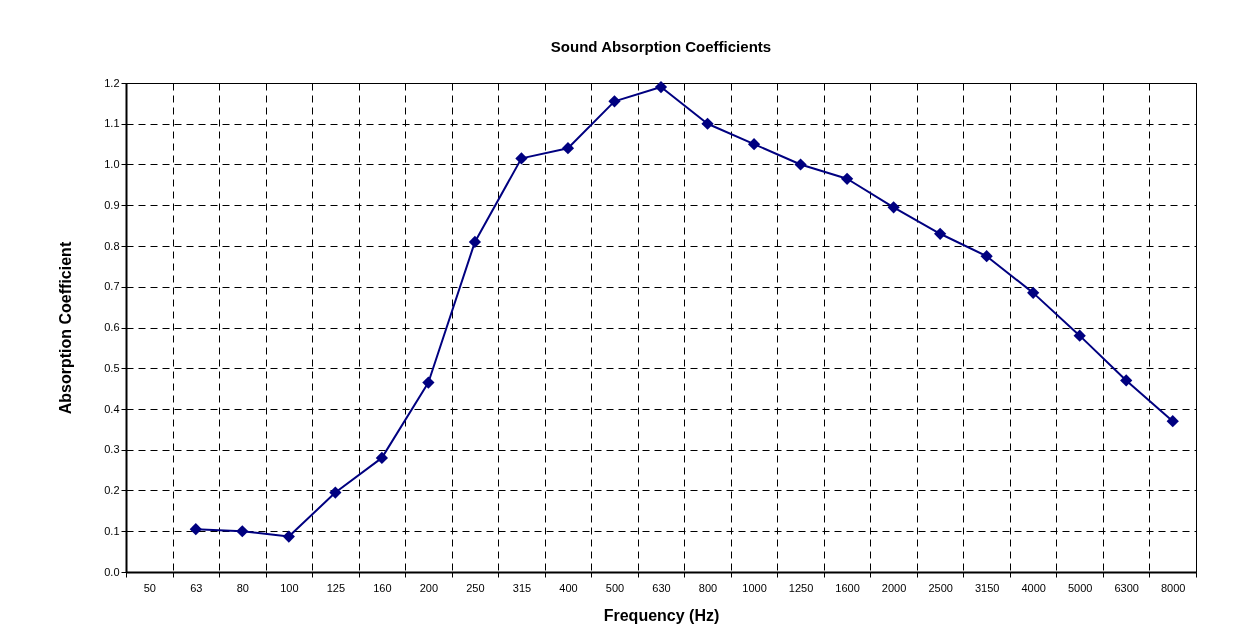  Describe the element at coordinates (708, 587) in the screenshot. I see `x-tick-label: 800` at that location.